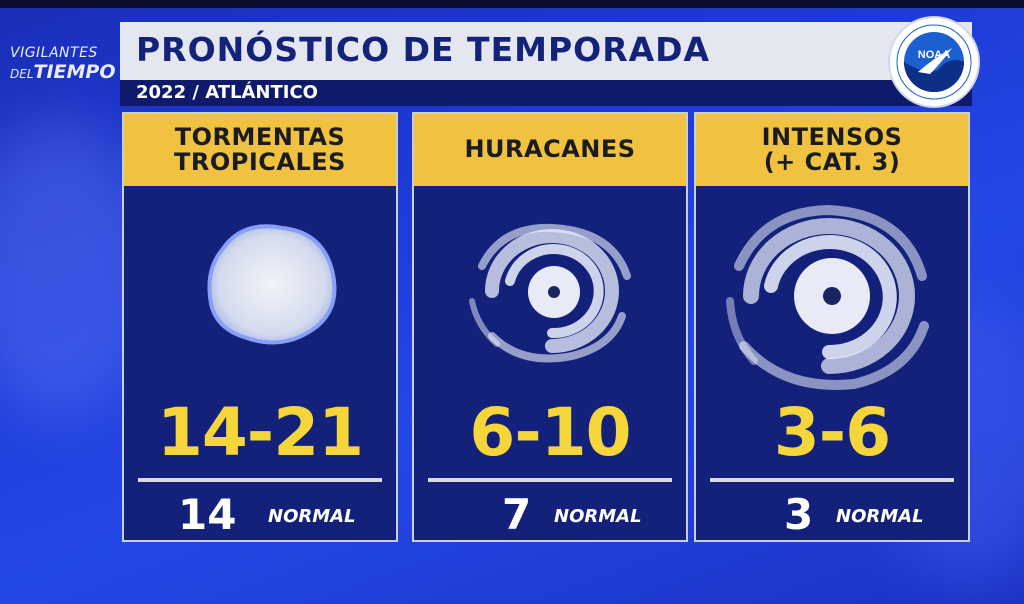  Describe the element at coordinates (260, 136) in the screenshot. I see `column-header-line1: TORMENTAS` at that location.